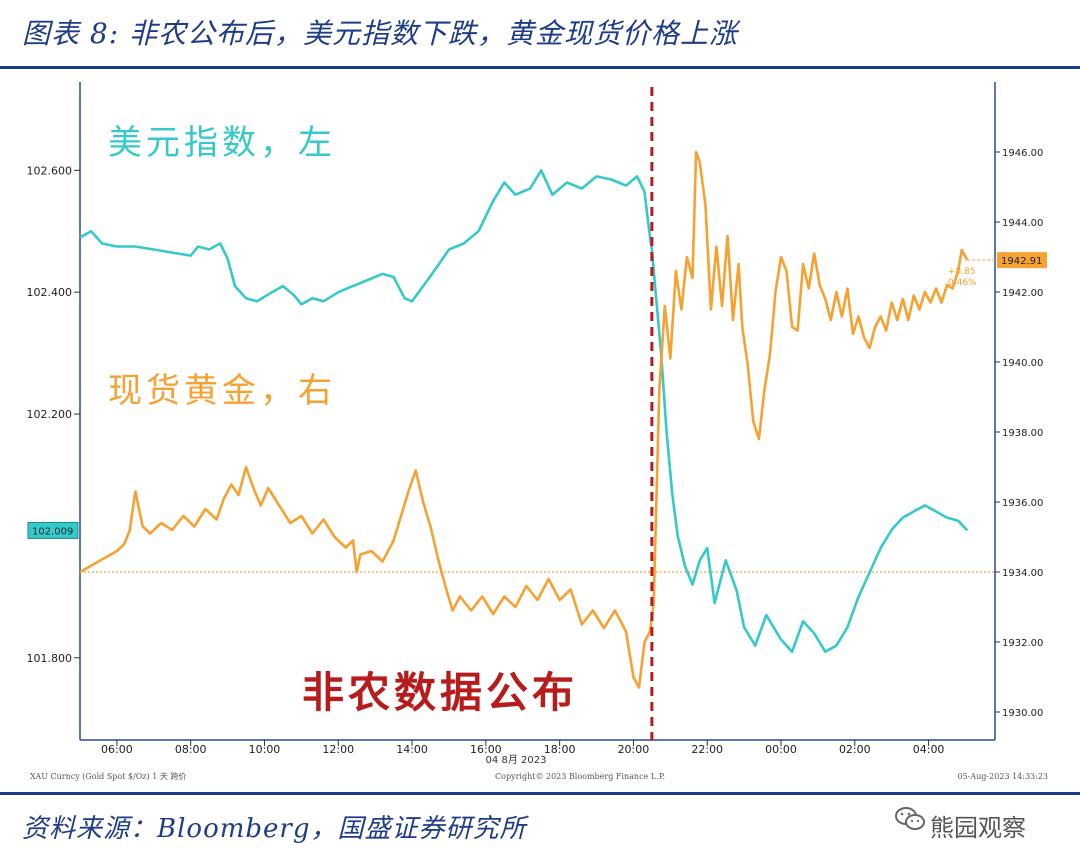 This screenshot has width=1080, height=864. I want to click on usd-last-value: 102.009, so click(52, 531).